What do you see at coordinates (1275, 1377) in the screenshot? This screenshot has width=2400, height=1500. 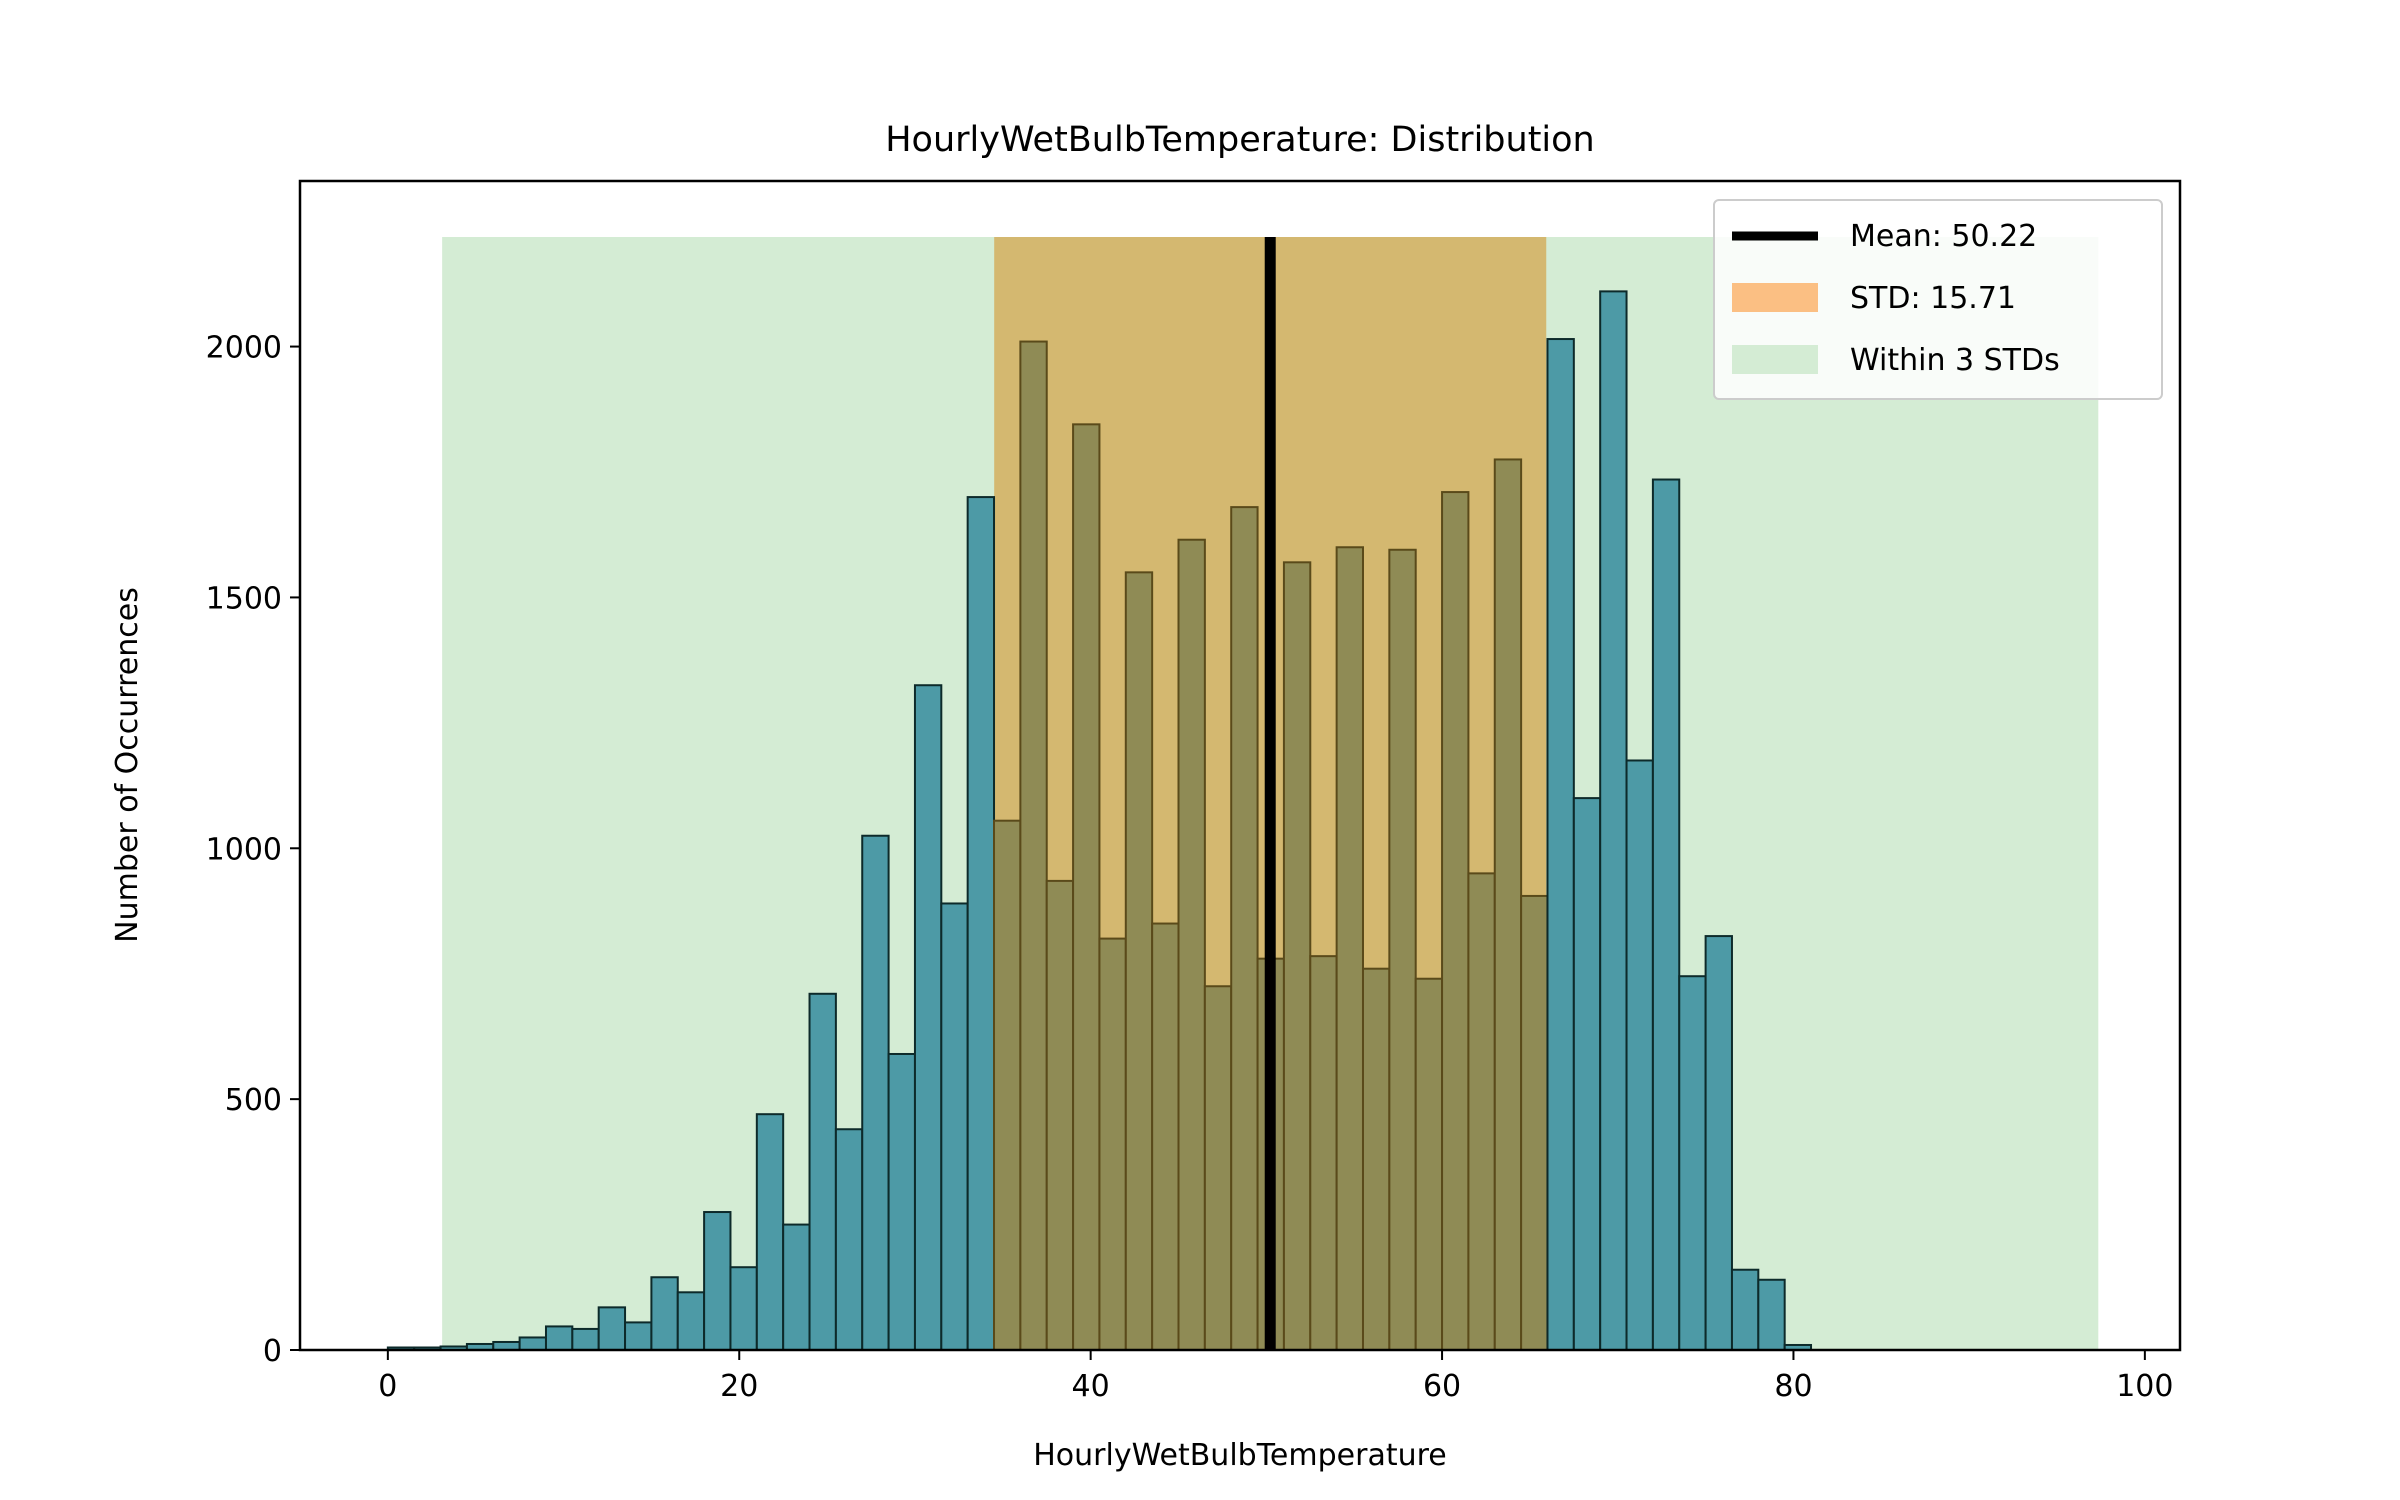 I see `x-axis-ticks: 0 20 40 60 80 100` at bounding box center [1275, 1377].